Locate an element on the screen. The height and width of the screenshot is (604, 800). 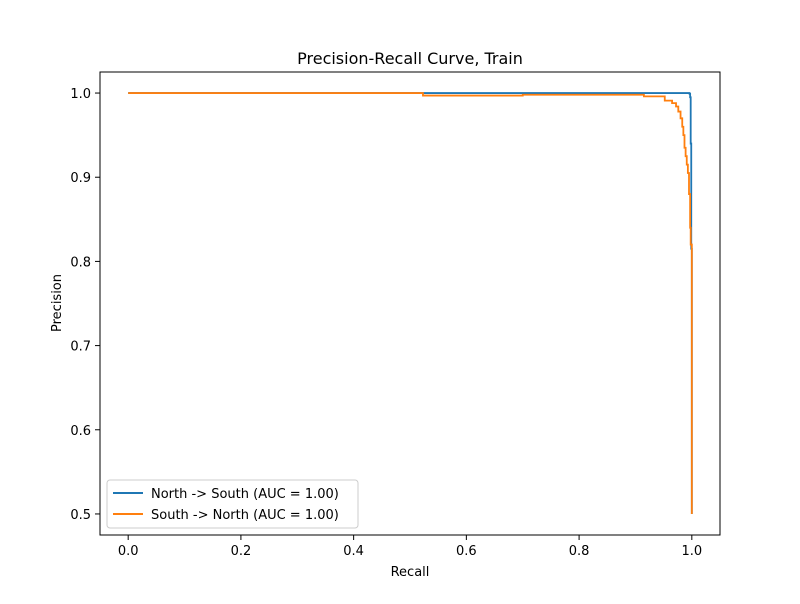
x-tick-label: 0.4 is located at coordinates (353, 551).